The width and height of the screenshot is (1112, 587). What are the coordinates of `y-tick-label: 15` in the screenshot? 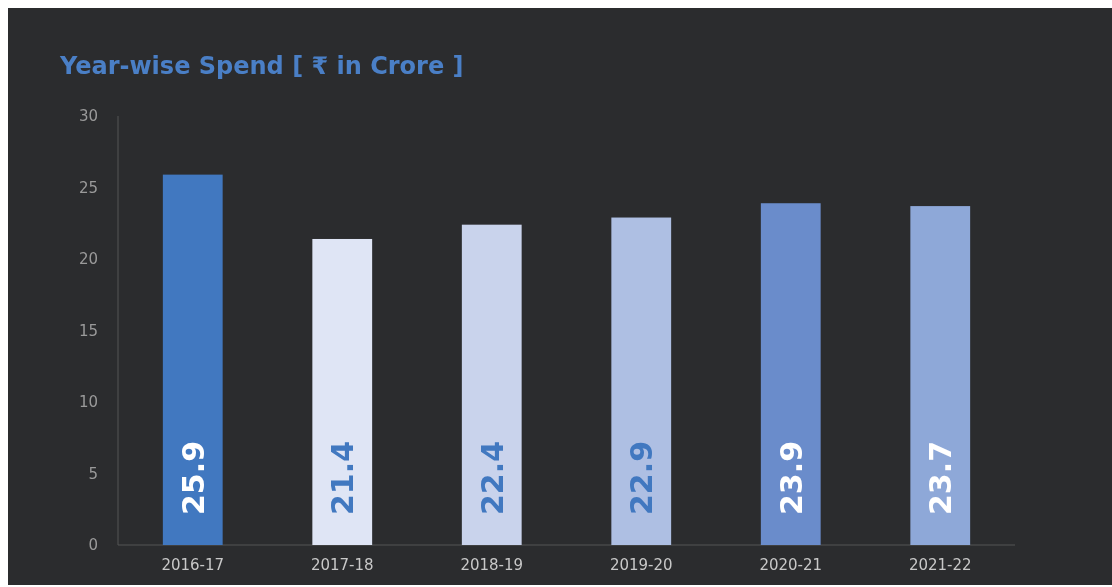 It's located at (88, 330).